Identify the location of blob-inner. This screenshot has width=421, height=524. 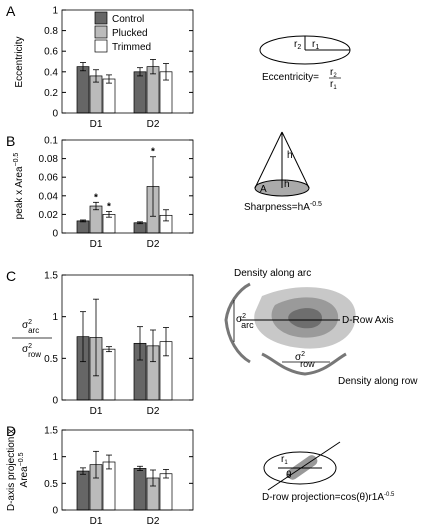
(305, 318).